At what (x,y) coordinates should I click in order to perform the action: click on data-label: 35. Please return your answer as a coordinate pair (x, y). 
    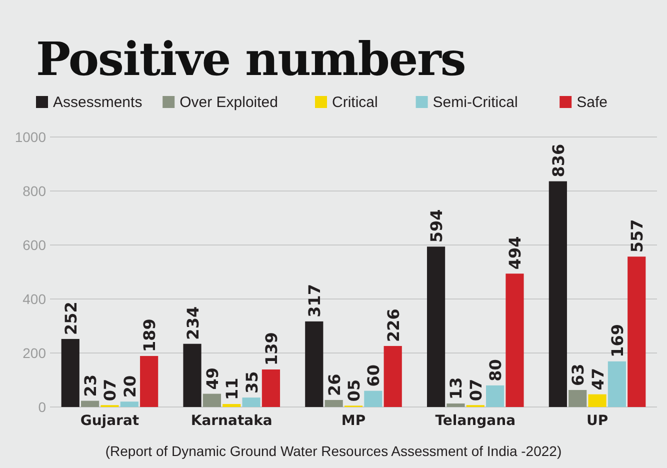
    Looking at the image, I should click on (252, 382).